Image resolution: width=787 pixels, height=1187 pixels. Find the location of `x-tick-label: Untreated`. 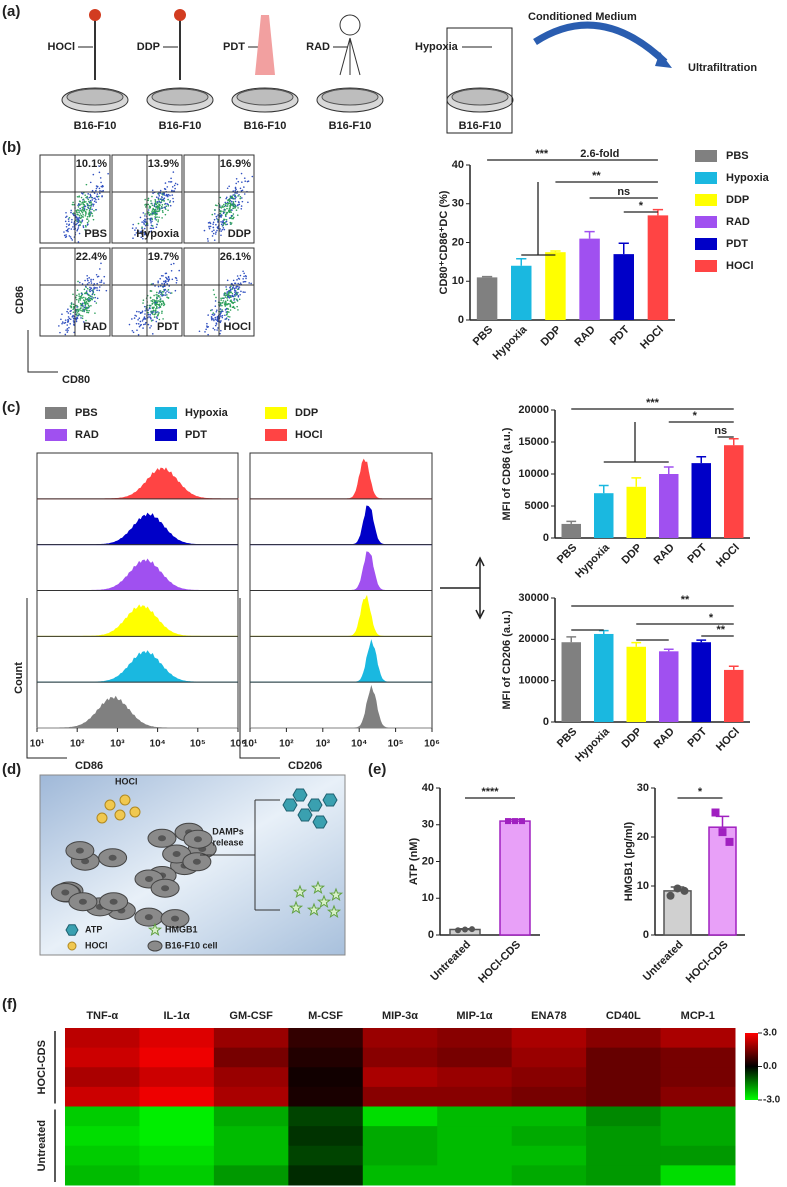

x-tick-label: Untreated is located at coordinates (663, 961).